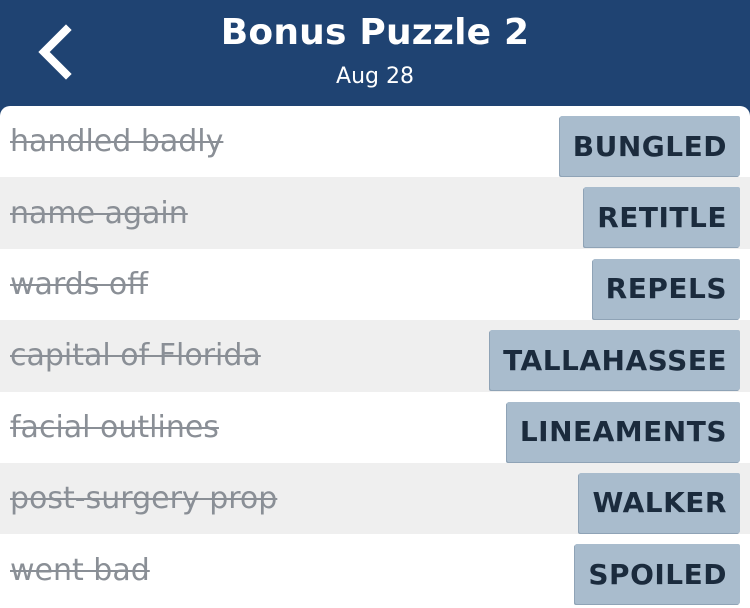 The height and width of the screenshot is (608, 750). Describe the element at coordinates (666, 288) in the screenshot. I see `answer-tile: REPELS` at that location.